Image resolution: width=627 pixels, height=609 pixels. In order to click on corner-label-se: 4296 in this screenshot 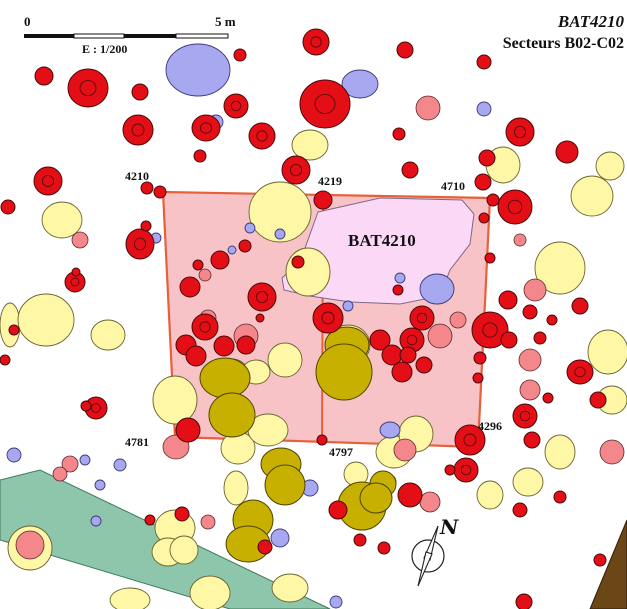, I will do `click(490, 426)`.